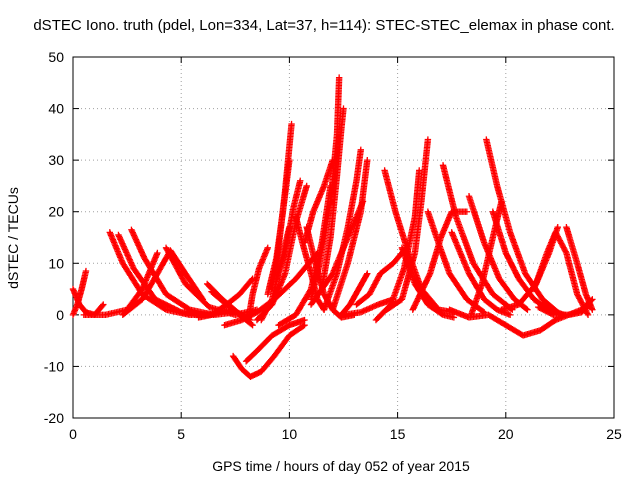 This screenshot has height=480, width=640. Describe the element at coordinates (56, 57) in the screenshot. I see `y-tick-label: 50` at that location.